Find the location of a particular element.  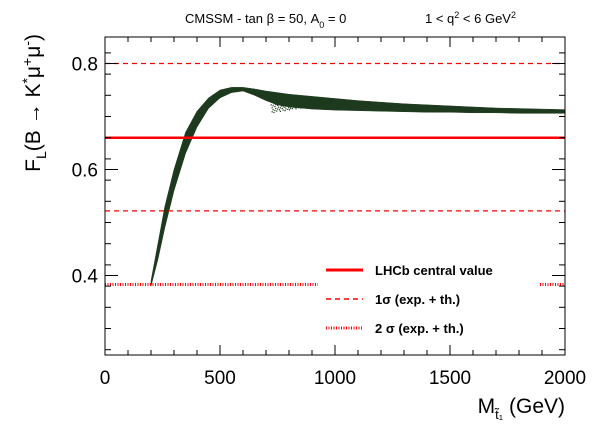

legend-label-2sigma: 2 σ (exp. + th.) is located at coordinates (419, 328).